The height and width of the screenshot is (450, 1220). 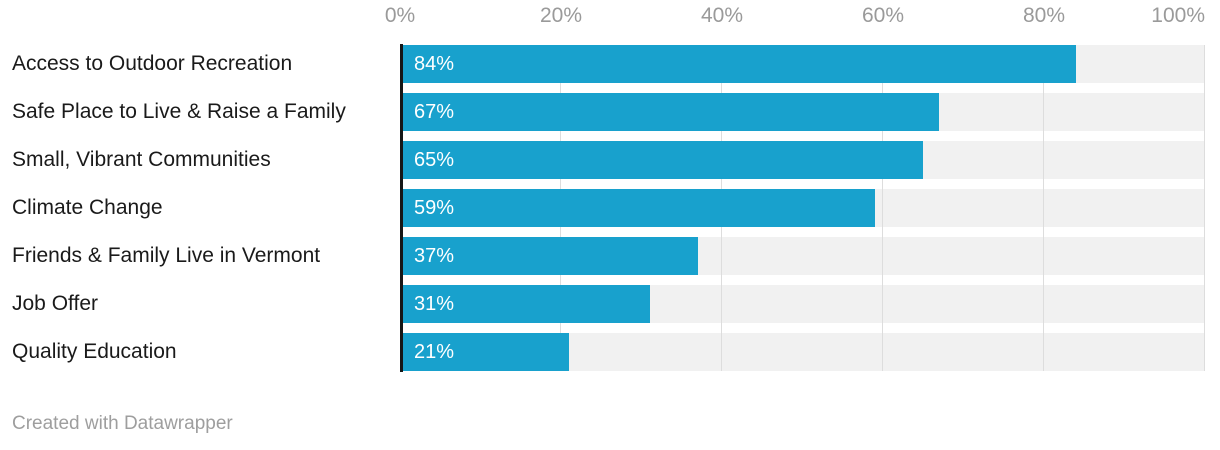 I want to click on axis-tick: 100%, so click(x=1178, y=15).